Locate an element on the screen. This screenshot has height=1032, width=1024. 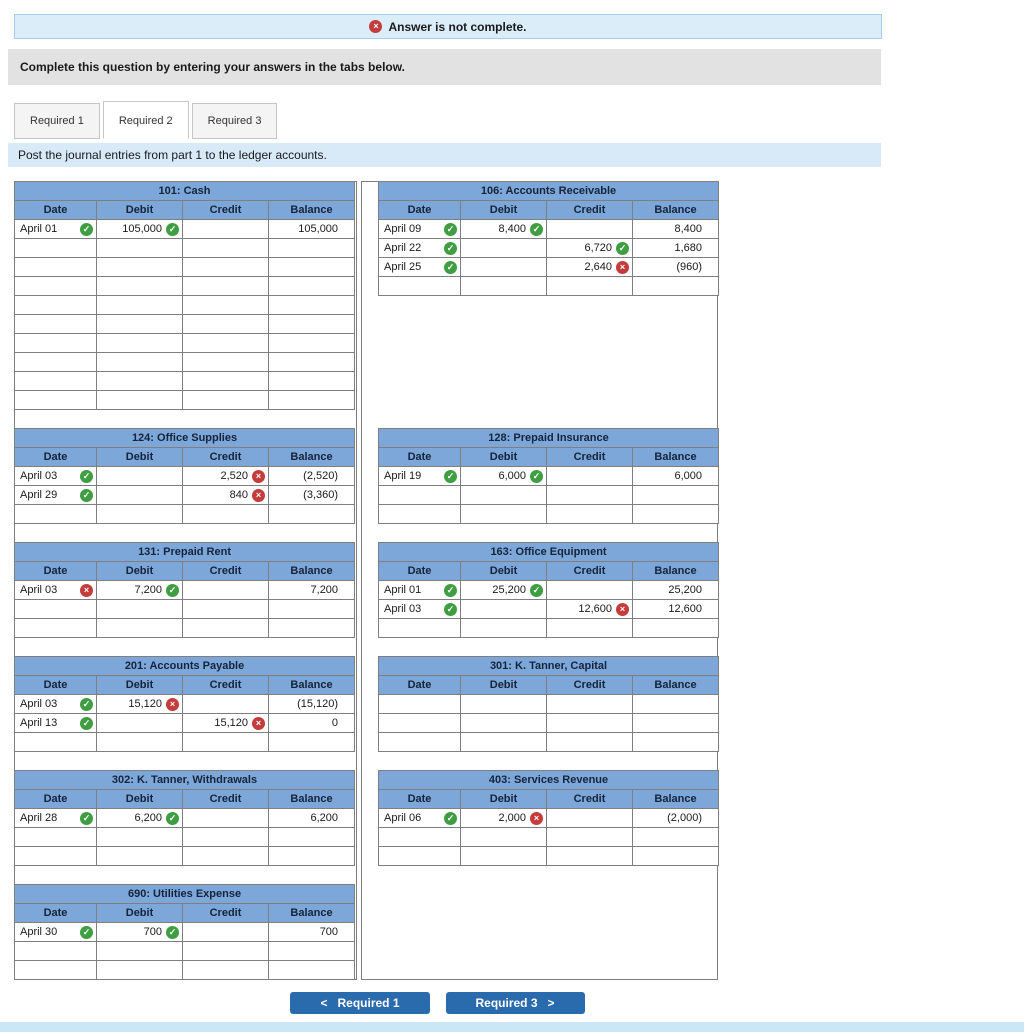
debit-cell: 700 ✓ is located at coordinates (139, 932).